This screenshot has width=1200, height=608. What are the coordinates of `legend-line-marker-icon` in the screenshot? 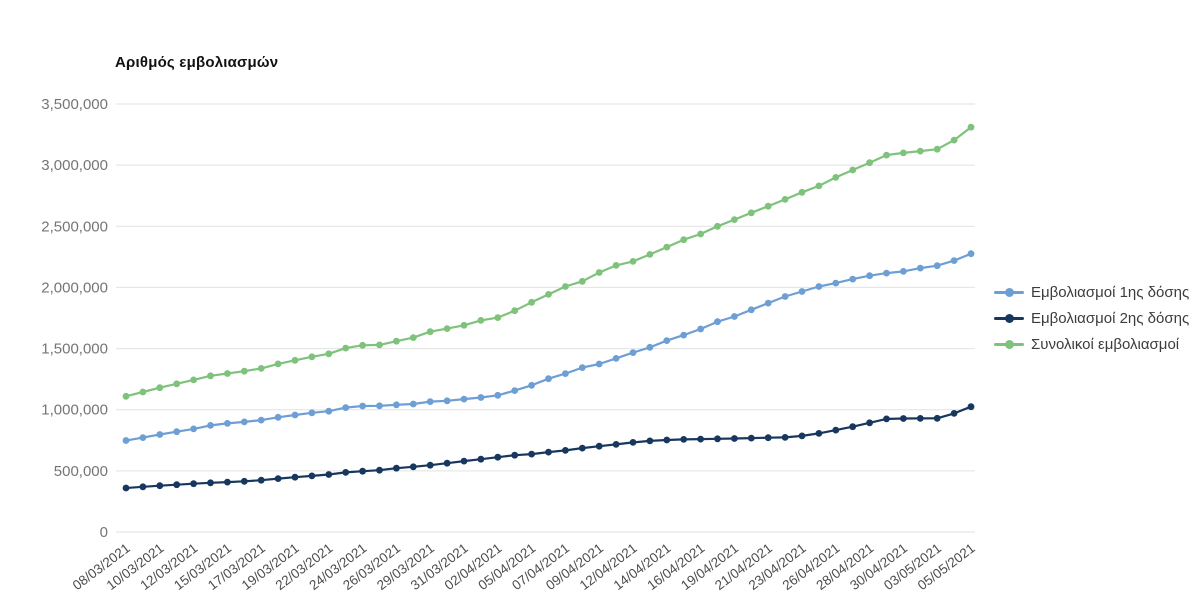 It's located at (1009, 292).